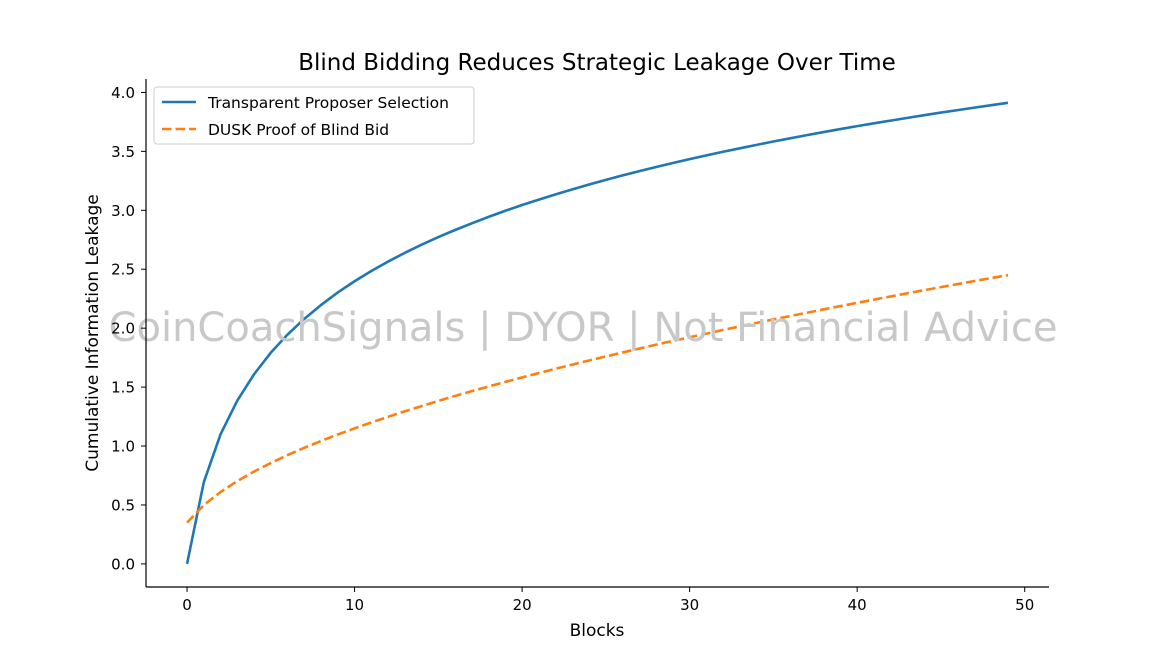 The image size is (1165, 660). What do you see at coordinates (123, 505) in the screenshot?
I see `y-tick-label: 0.5` at bounding box center [123, 505].